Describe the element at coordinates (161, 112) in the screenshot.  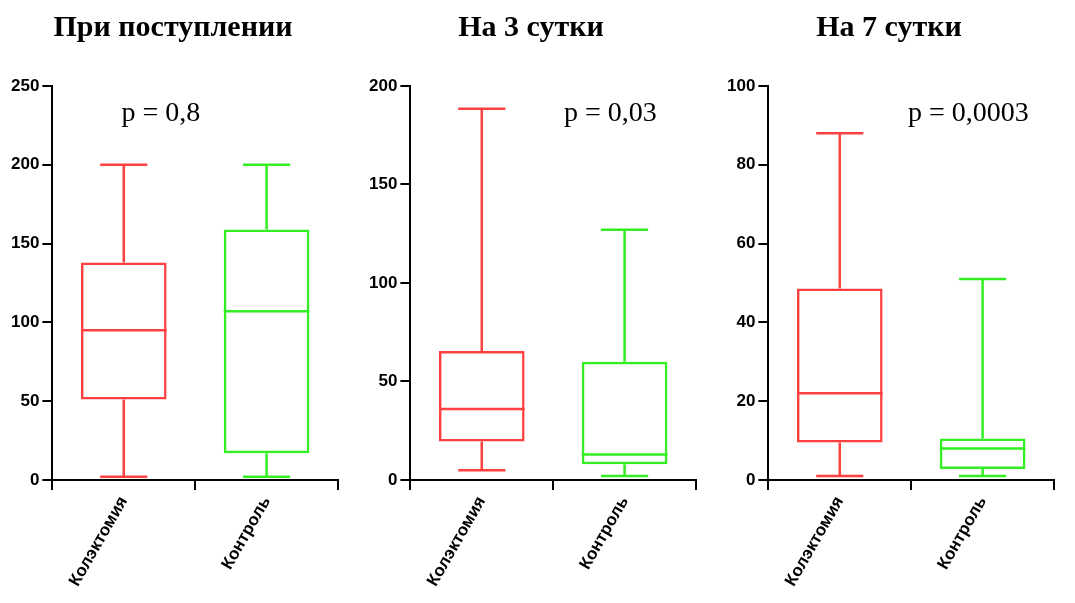
I see `annotation: p = 0,8` at that location.